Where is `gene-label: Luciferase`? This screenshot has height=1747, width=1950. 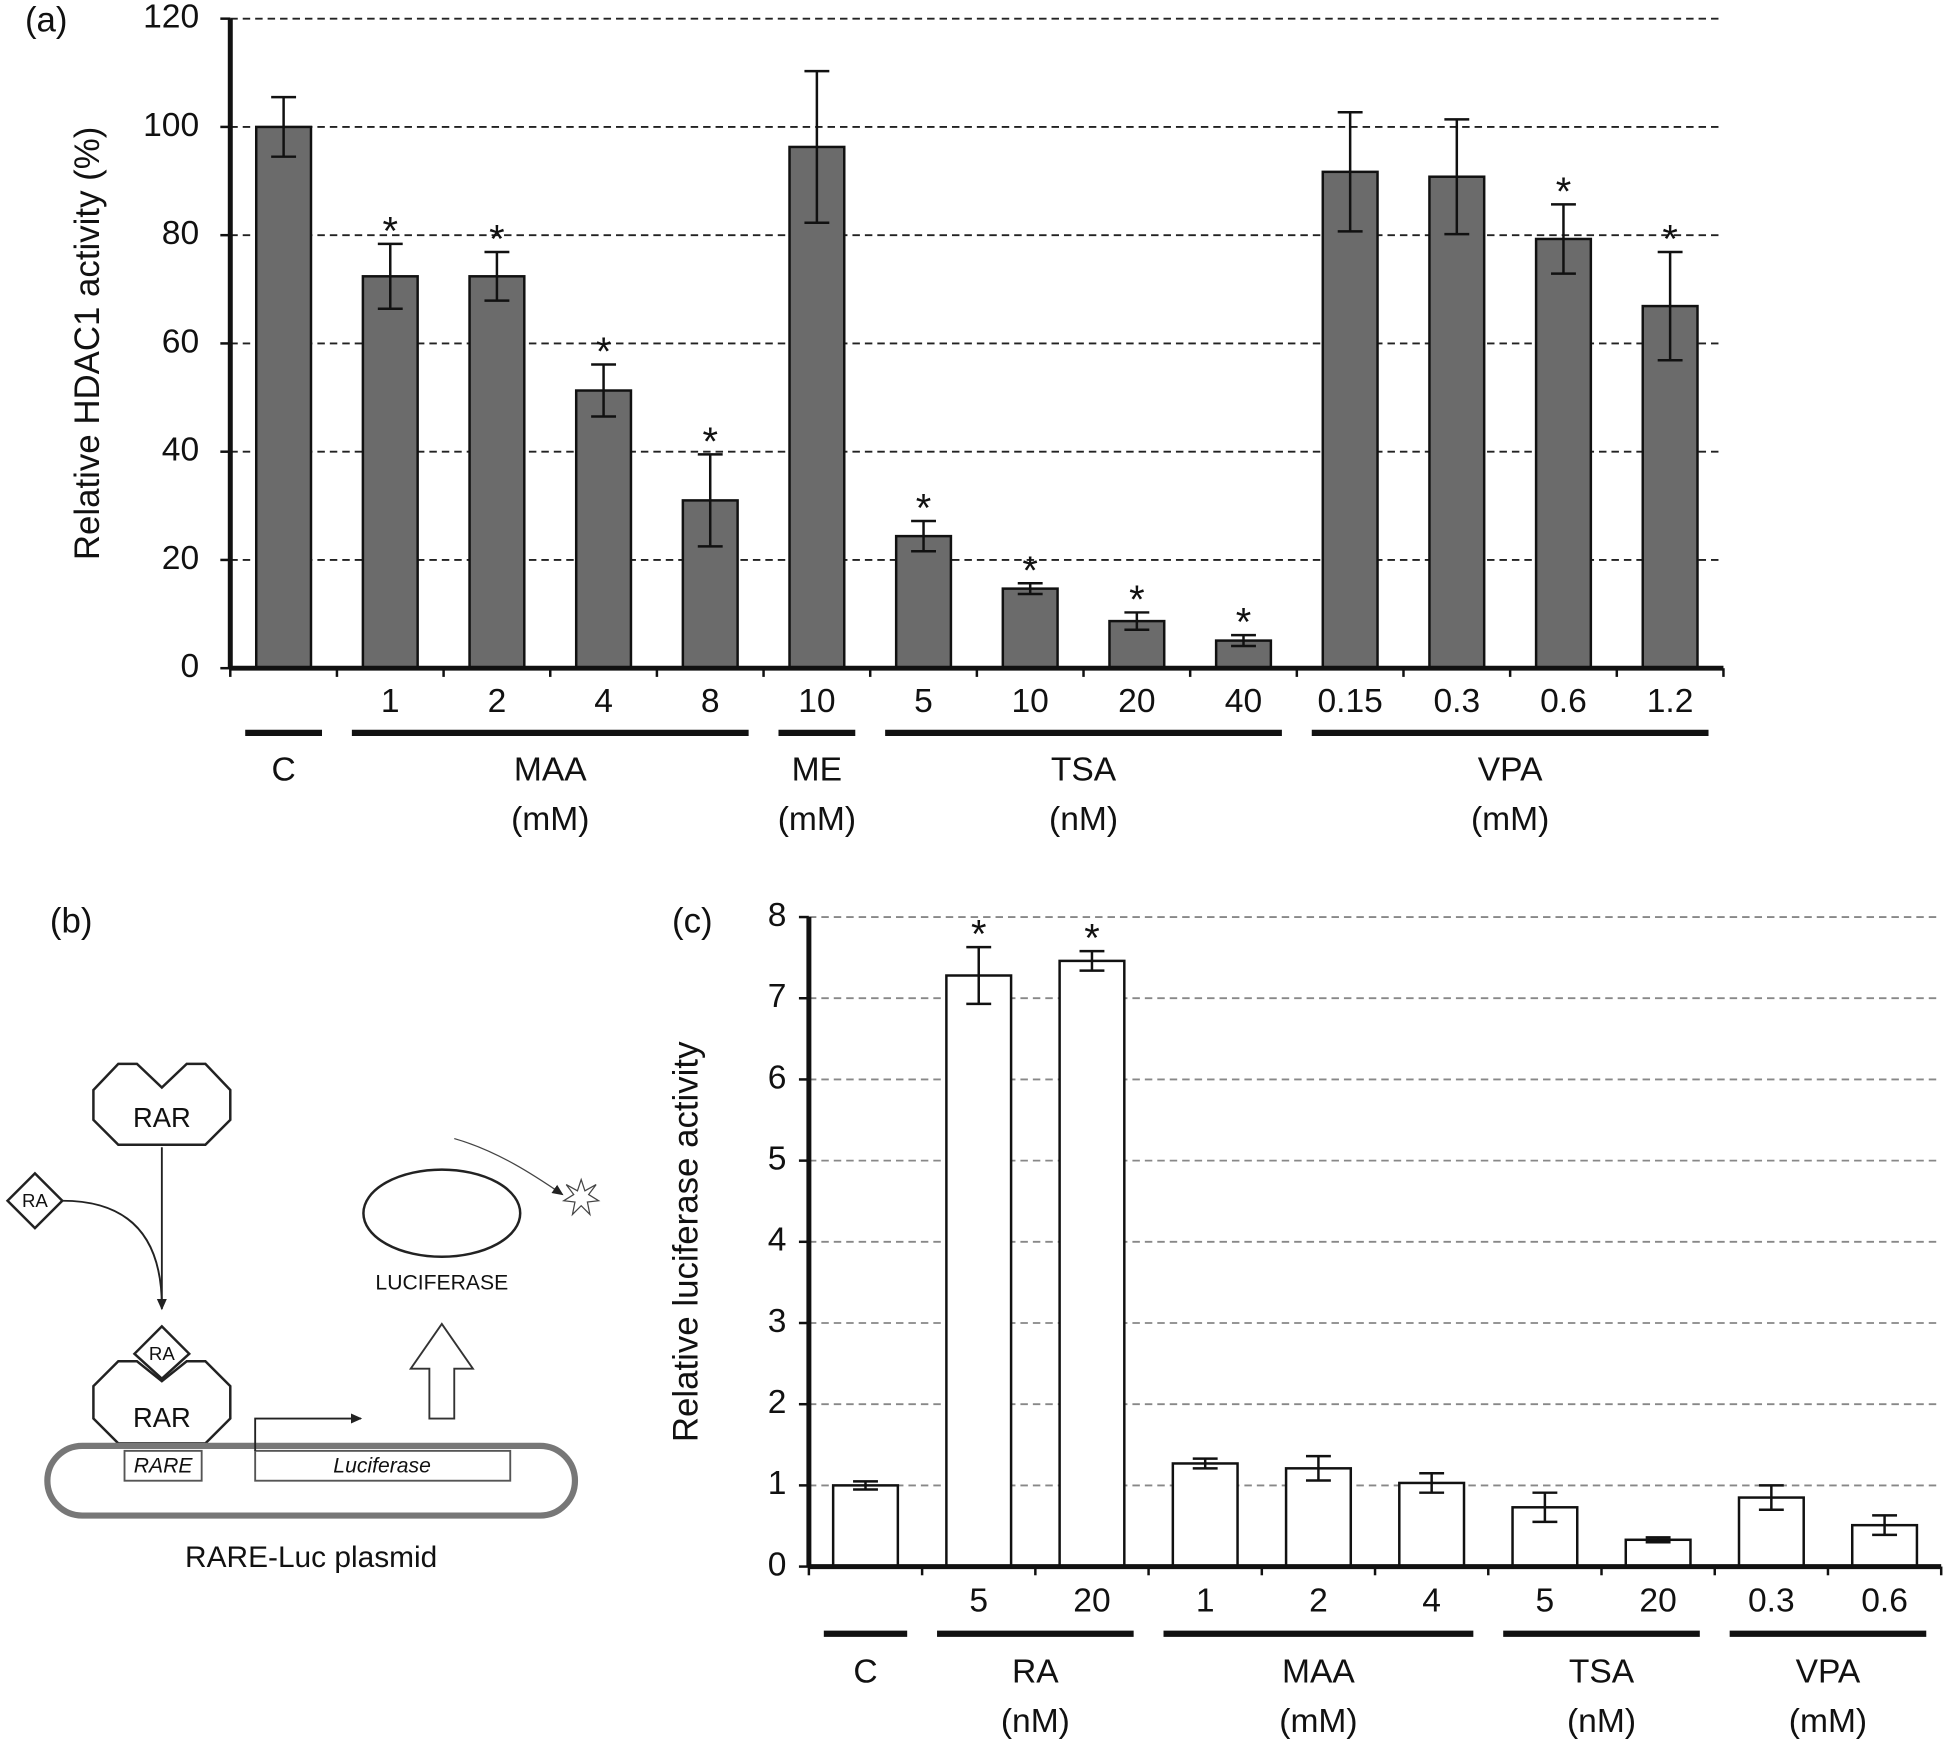
gene-label: Luciferase is located at coordinates (382, 1466).